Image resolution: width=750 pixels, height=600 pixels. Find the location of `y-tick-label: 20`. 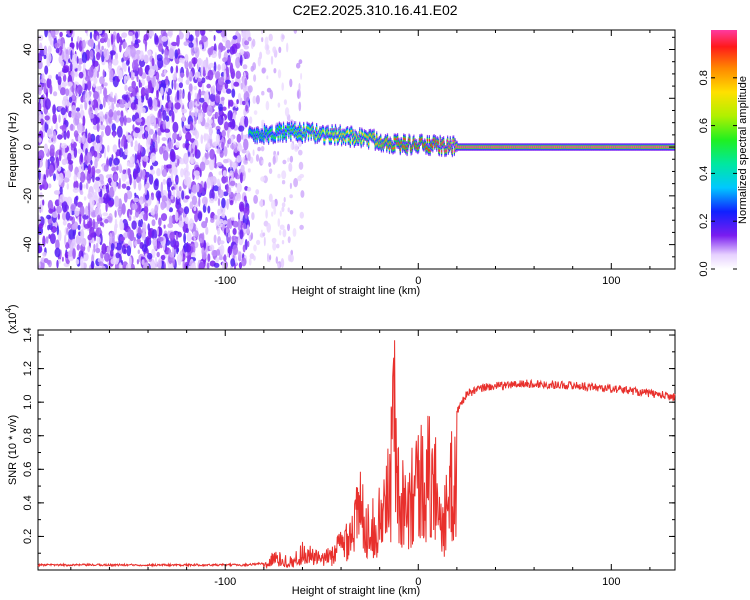

y-tick-label: 20 is located at coordinates (28, 98).